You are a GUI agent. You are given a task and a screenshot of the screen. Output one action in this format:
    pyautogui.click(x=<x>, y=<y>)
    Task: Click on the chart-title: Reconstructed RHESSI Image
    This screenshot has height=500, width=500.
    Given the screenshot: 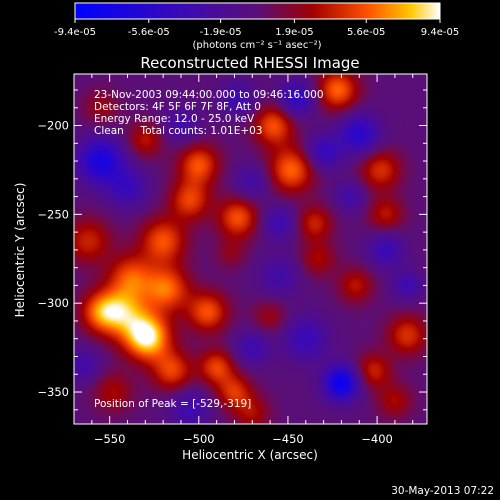 What is the action you would take?
    pyautogui.click(x=249, y=63)
    